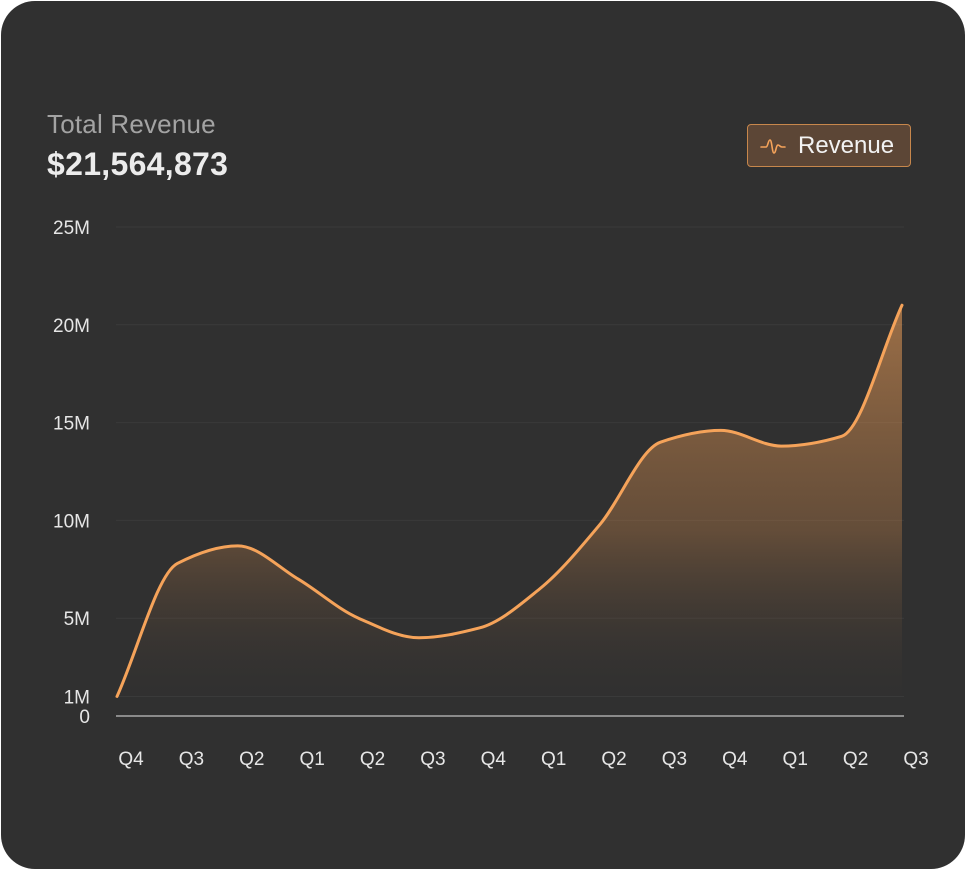 This screenshot has width=966, height=870. What do you see at coordinates (71, 424) in the screenshot?
I see `y-tick-label: 15M` at bounding box center [71, 424].